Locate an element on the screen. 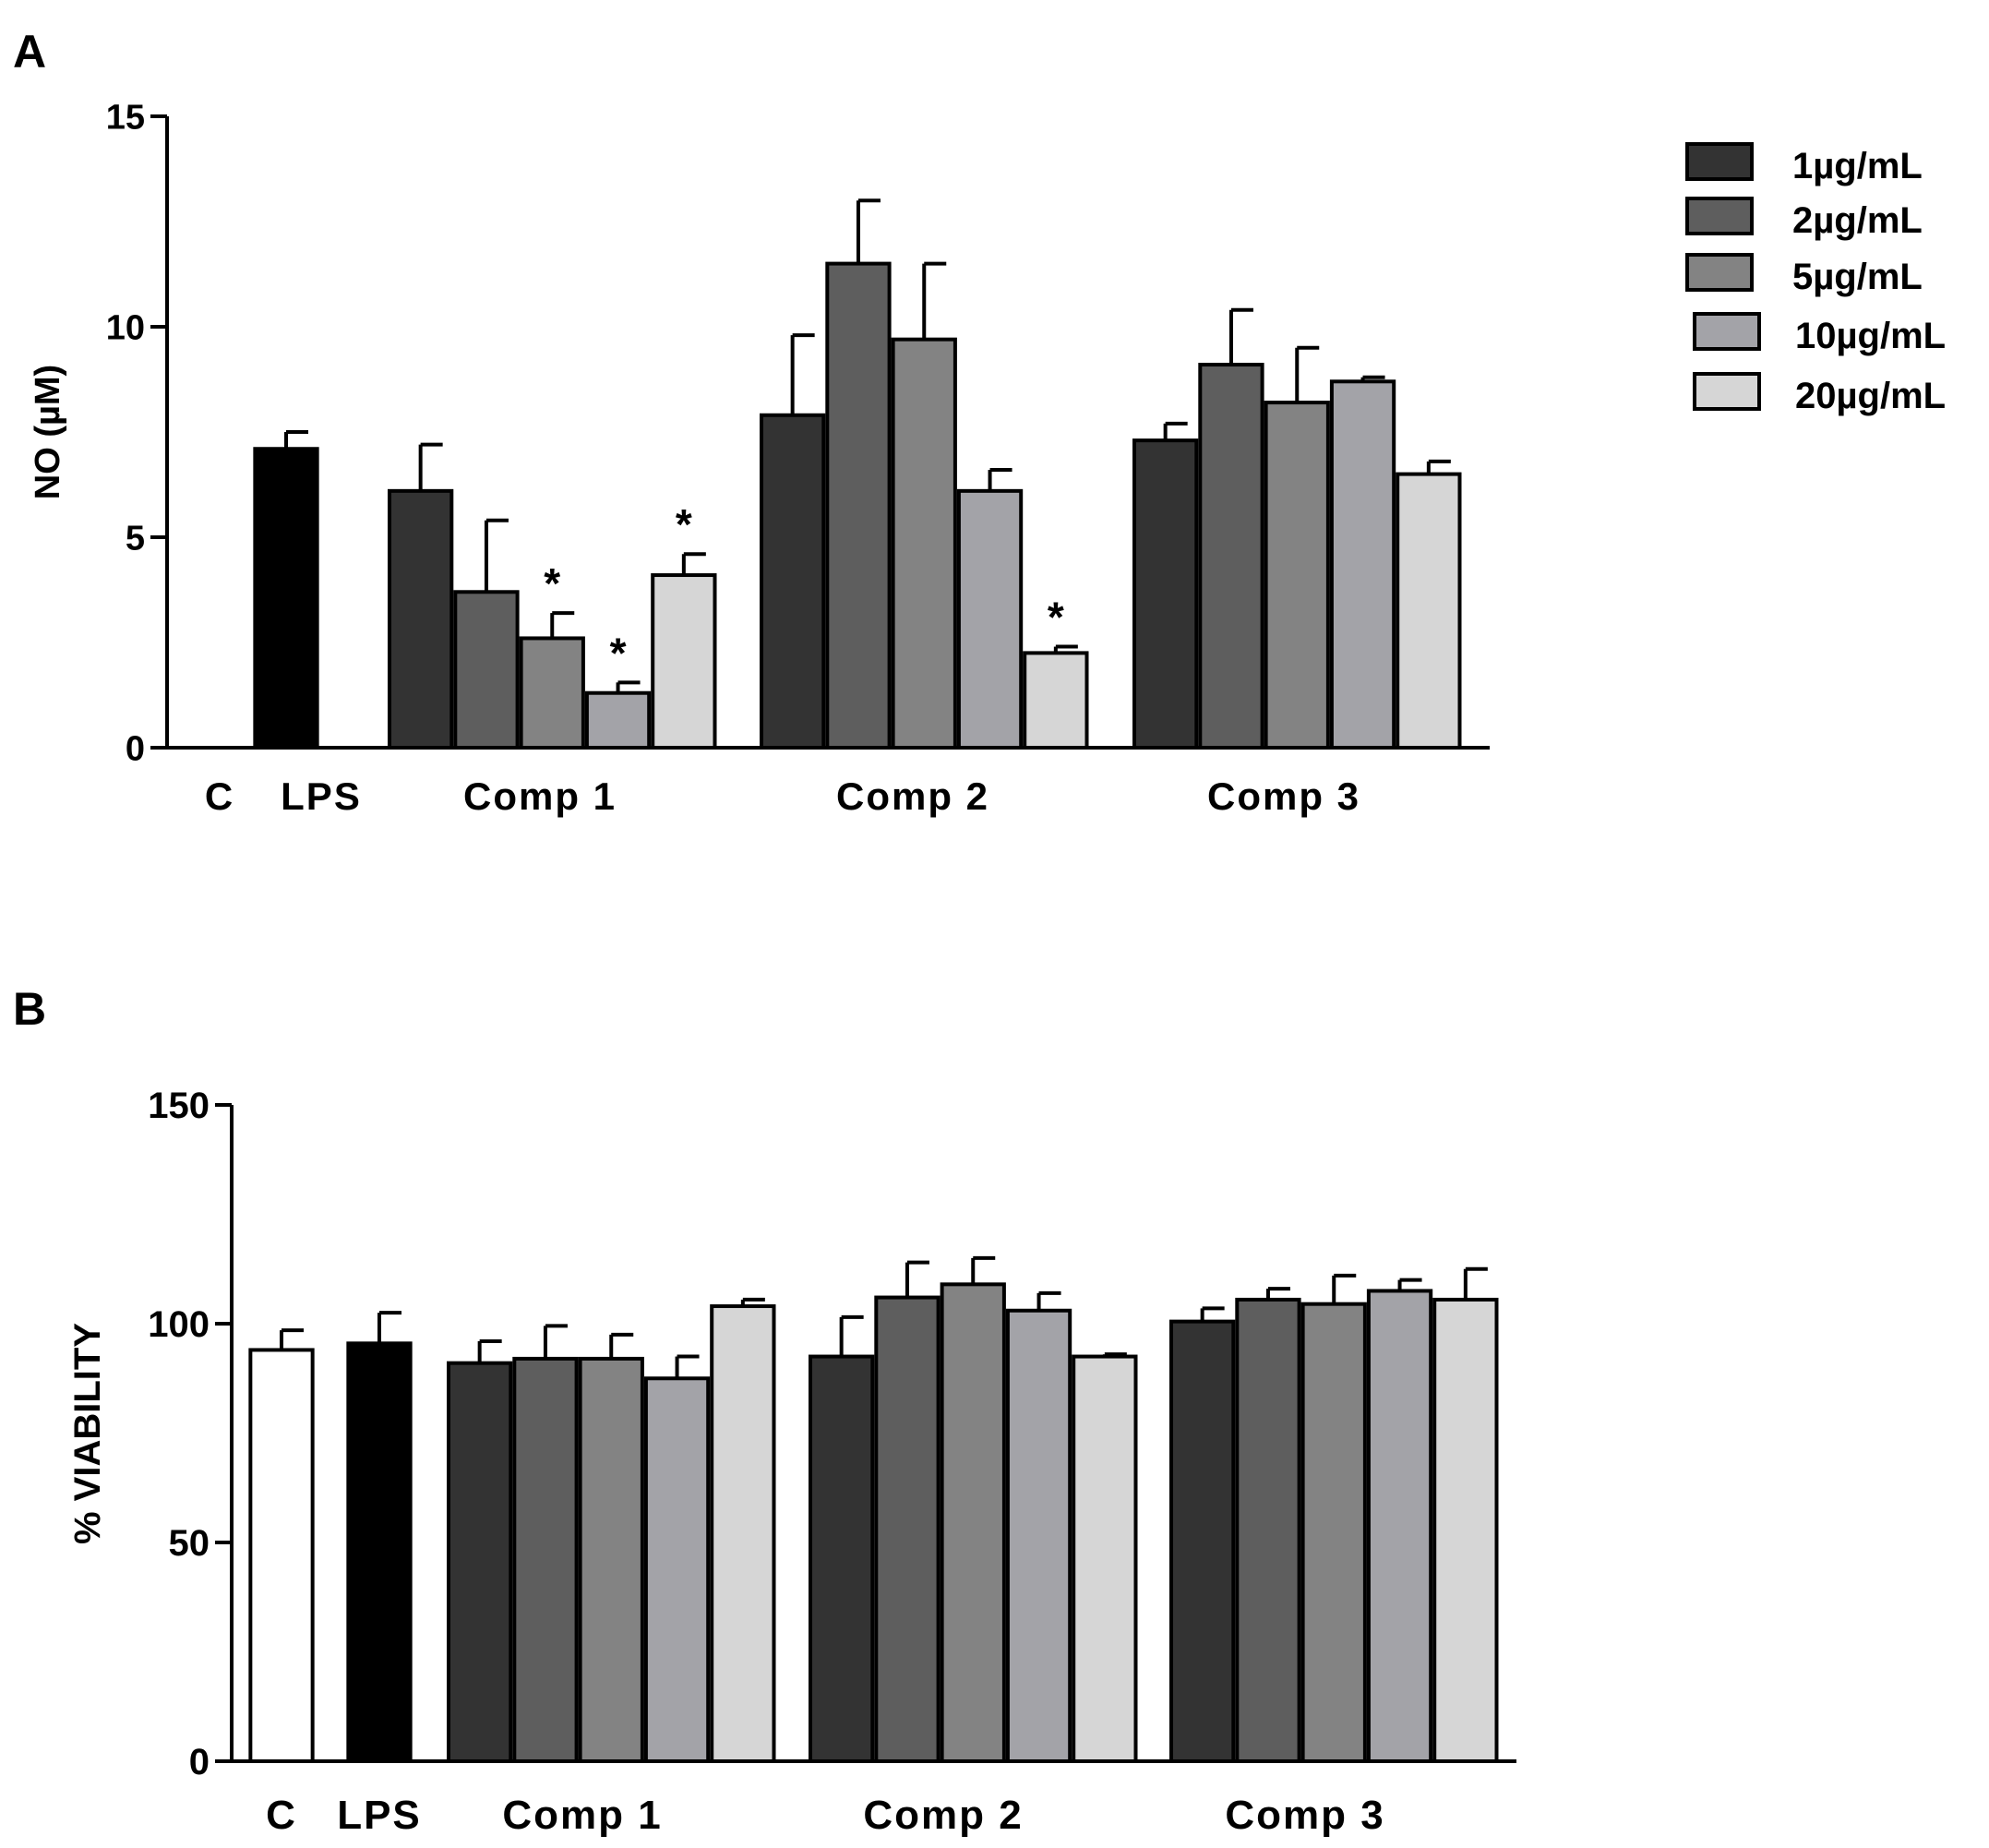 The width and height of the screenshot is (1989, 1848). panel-b-category-label: LPS is located at coordinates (379, 1815).